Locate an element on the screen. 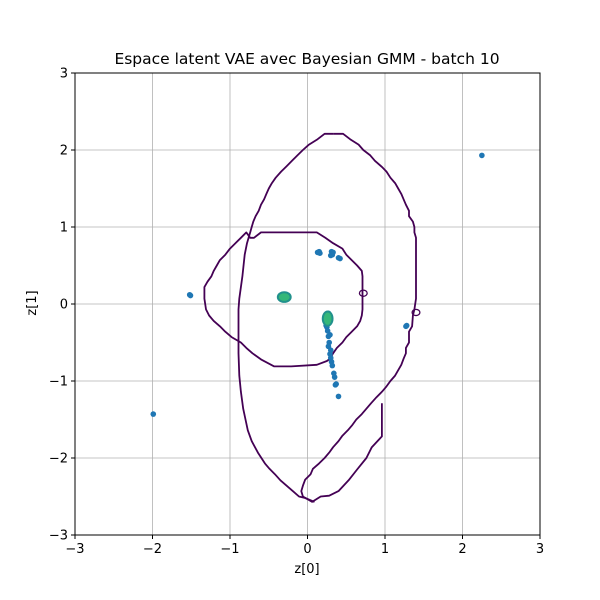  y-tick-label: 3 is located at coordinates (64, 74).